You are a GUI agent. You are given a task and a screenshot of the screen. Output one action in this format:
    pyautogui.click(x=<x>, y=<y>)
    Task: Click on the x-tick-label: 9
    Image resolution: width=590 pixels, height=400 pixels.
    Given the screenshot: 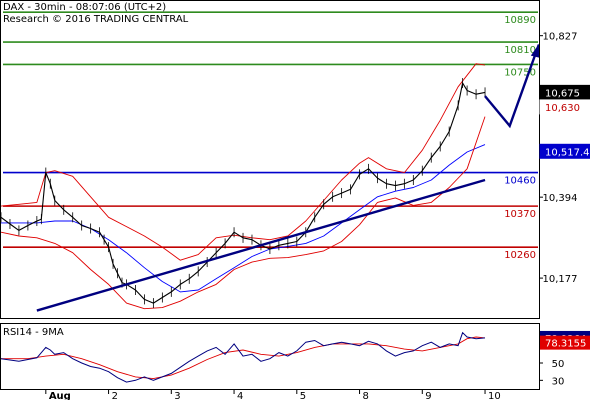 What is the action you would take?
    pyautogui.click(x=428, y=395)
    